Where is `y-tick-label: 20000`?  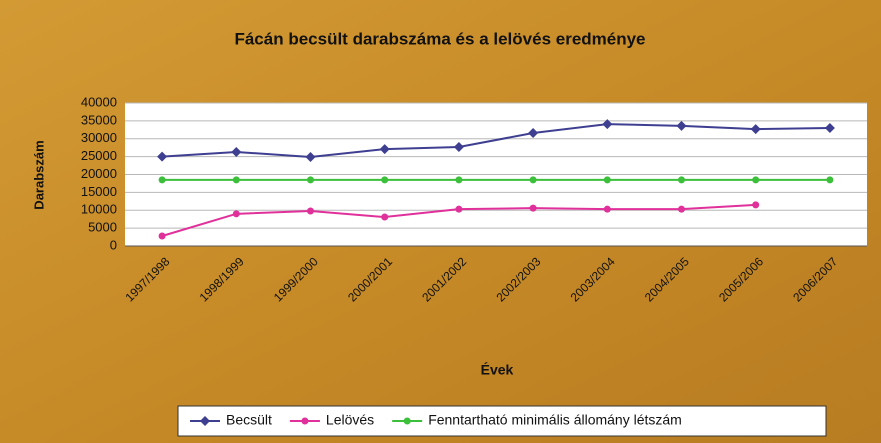
y-tick-label: 20000 is located at coordinates (99, 173).